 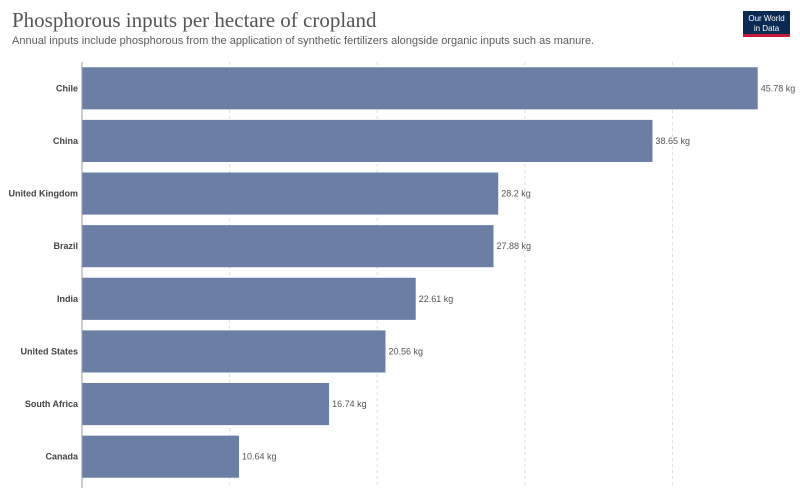 What do you see at coordinates (62, 457) in the screenshot?
I see `category-label: Canada` at bounding box center [62, 457].